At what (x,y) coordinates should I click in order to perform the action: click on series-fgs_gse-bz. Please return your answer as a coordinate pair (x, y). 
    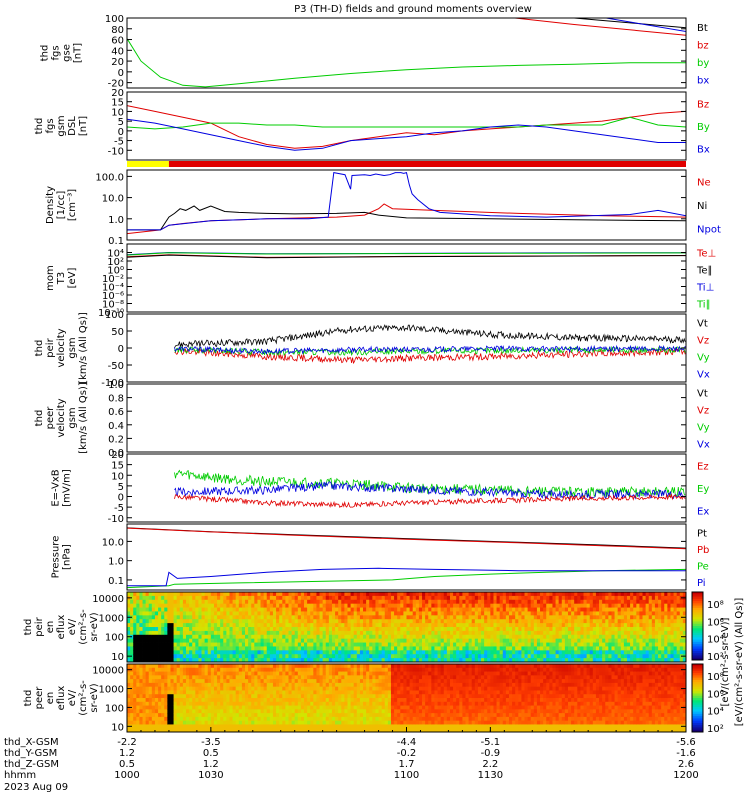
    Looking at the image, I should click on (598, 27).